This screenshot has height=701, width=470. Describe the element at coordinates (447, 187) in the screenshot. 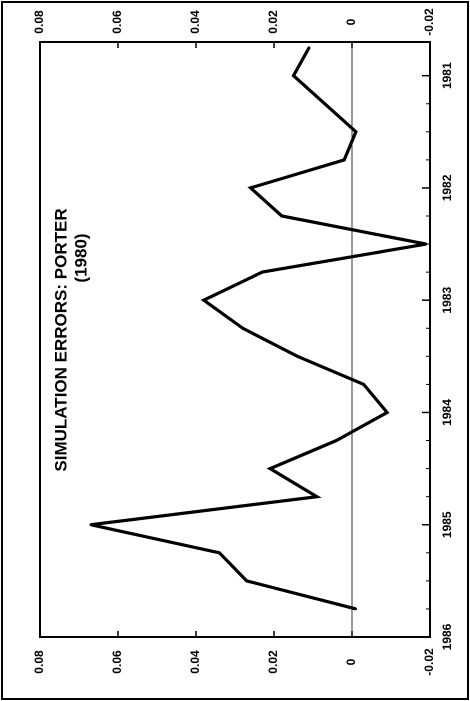

I see `time-tick-label: 1982` at that location.